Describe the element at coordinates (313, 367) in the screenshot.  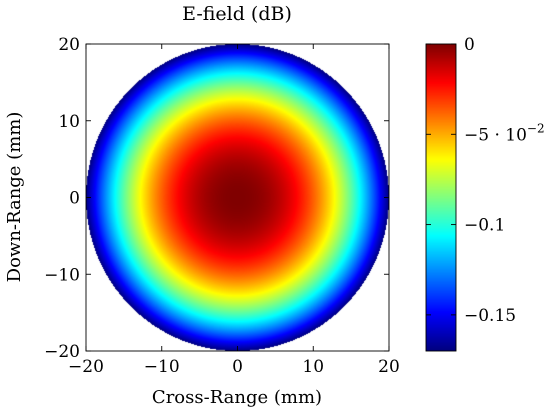
I see `x-tick-label: 10` at that location.